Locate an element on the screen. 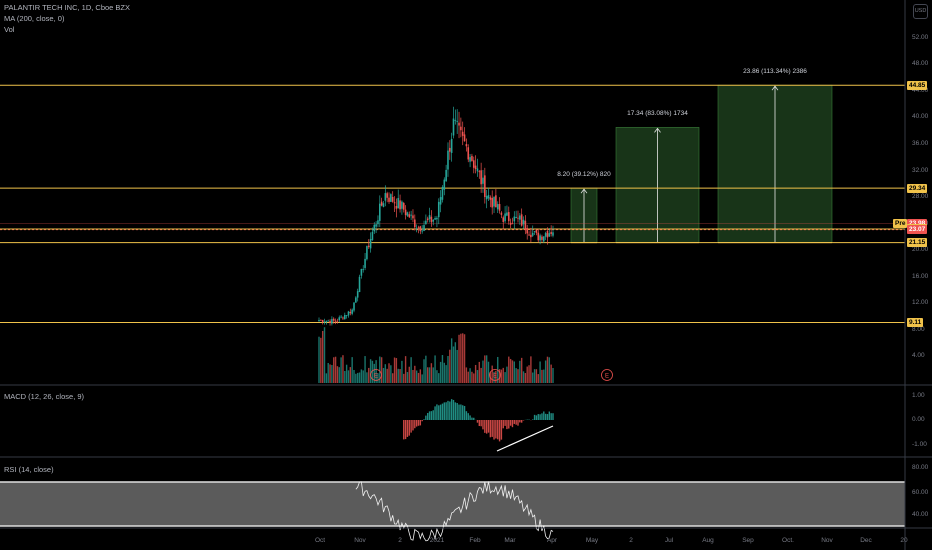 The image size is (932, 550). price-tick-3: 40.00 is located at coordinates (920, 117).